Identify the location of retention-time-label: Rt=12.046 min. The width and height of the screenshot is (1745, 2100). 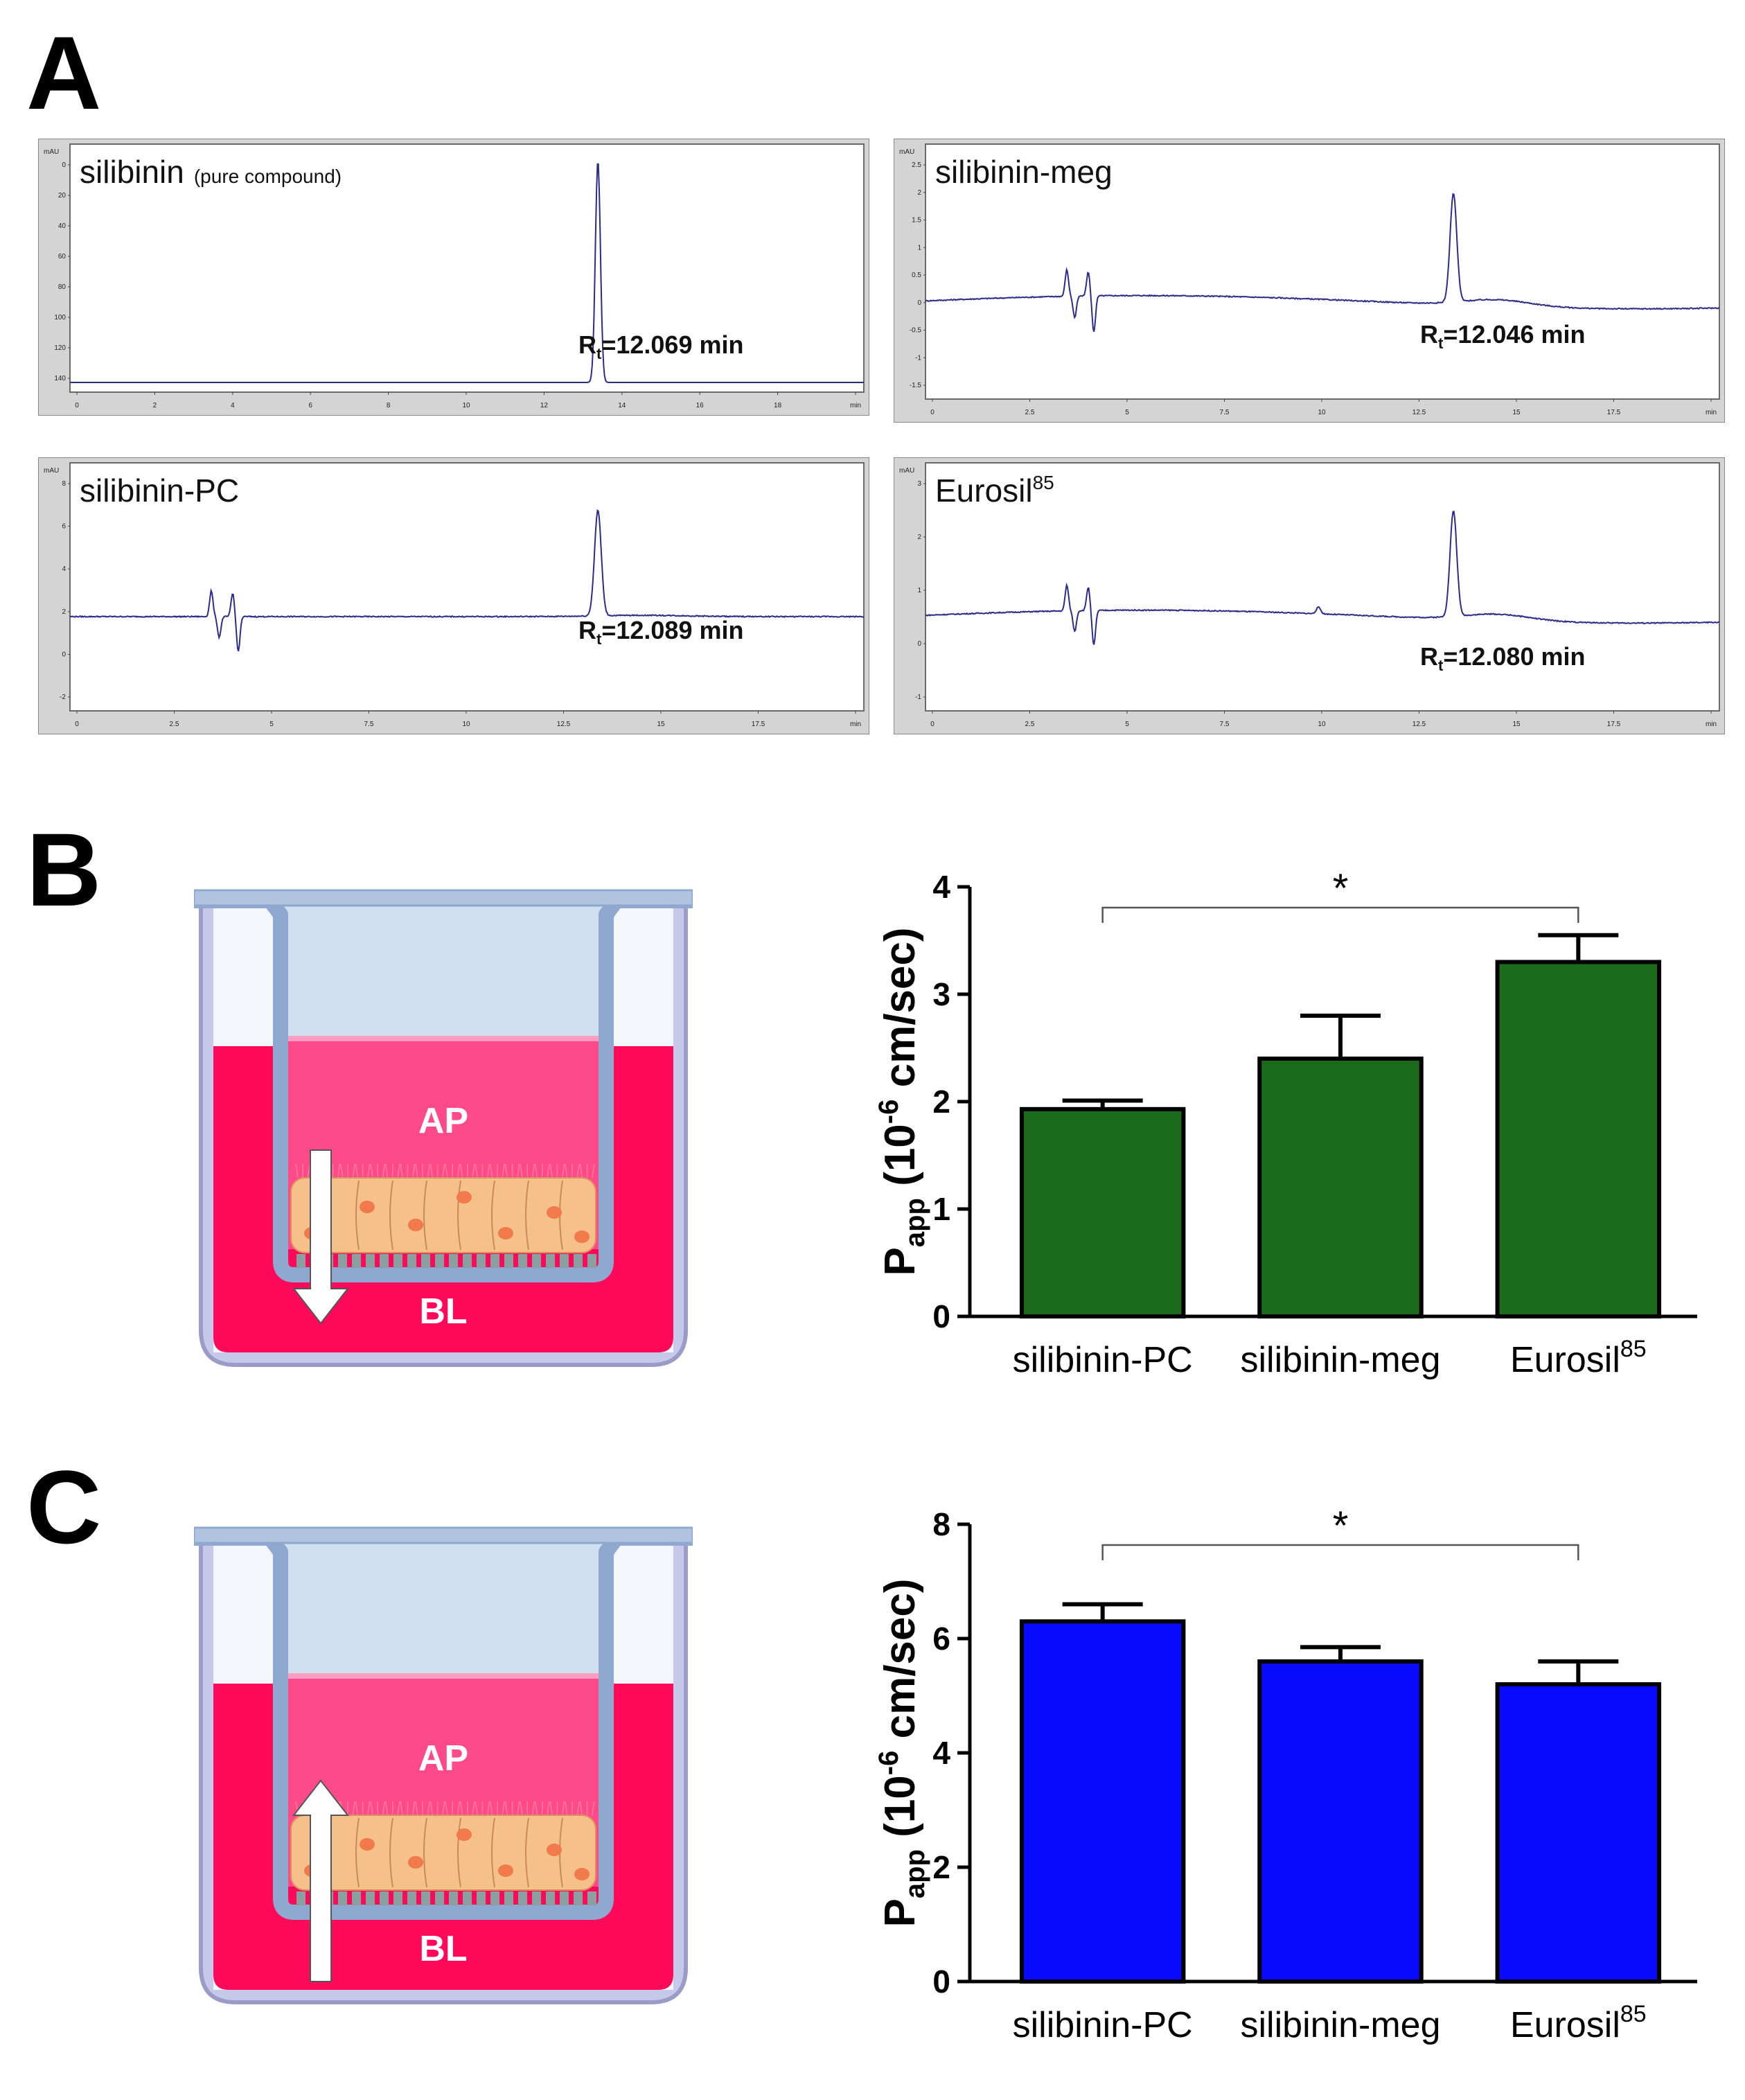
(1502, 336).